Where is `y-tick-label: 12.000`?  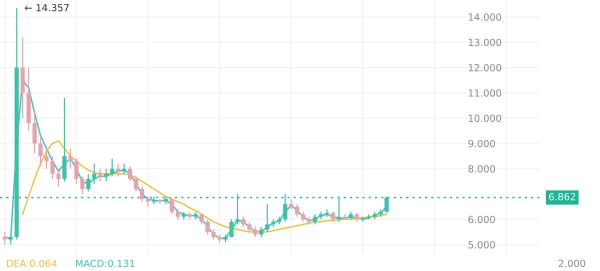
y-tick-label: 12.000 is located at coordinates (485, 68).